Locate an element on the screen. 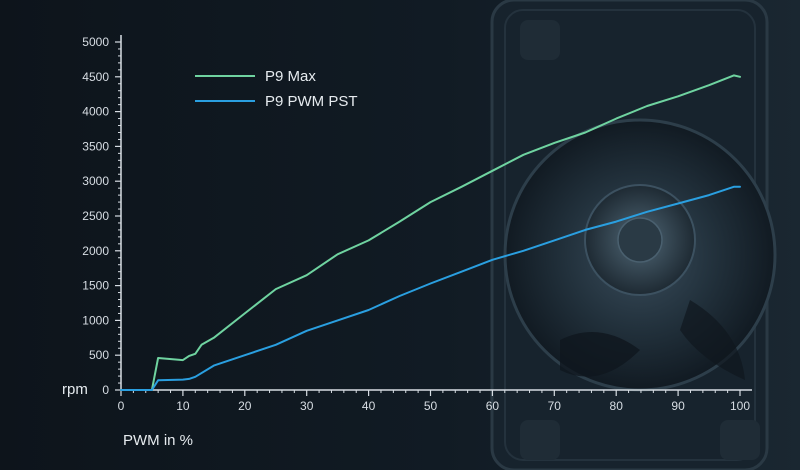 This screenshot has width=800, height=470. x-tick-label: 100 is located at coordinates (740, 406).